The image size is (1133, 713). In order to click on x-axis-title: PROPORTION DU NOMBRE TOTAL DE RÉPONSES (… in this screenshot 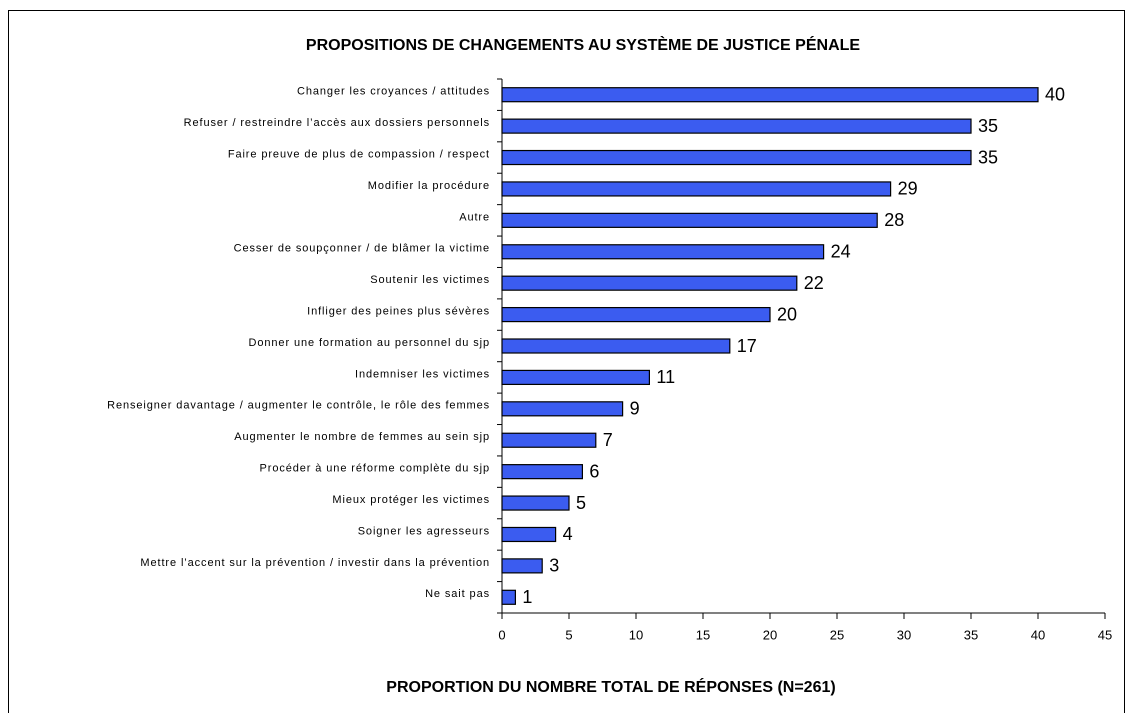, I will do `click(610, 686)`.